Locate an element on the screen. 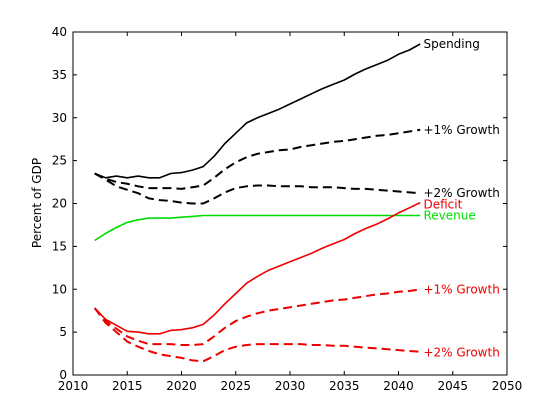  y-tick-label: 15 is located at coordinates (59, 246).